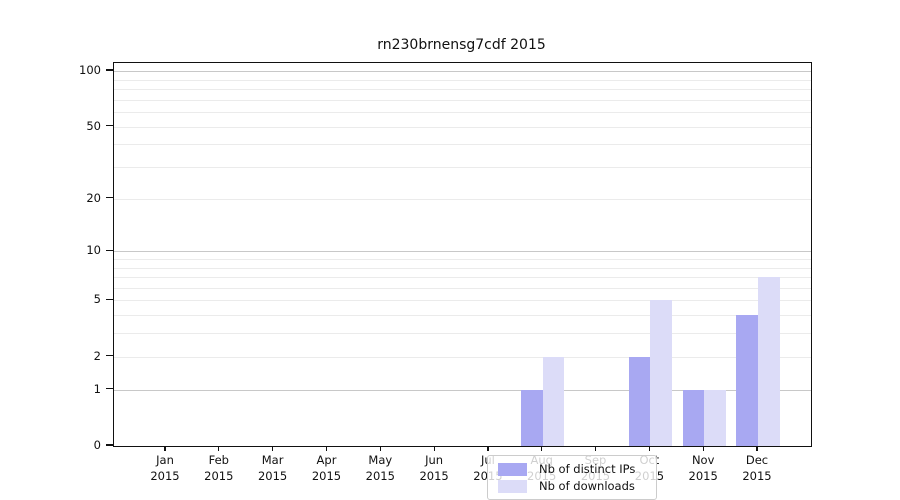 The image size is (900, 500). Describe the element at coordinates (97, 388) in the screenshot. I see `y-tick-label: 1` at that location.